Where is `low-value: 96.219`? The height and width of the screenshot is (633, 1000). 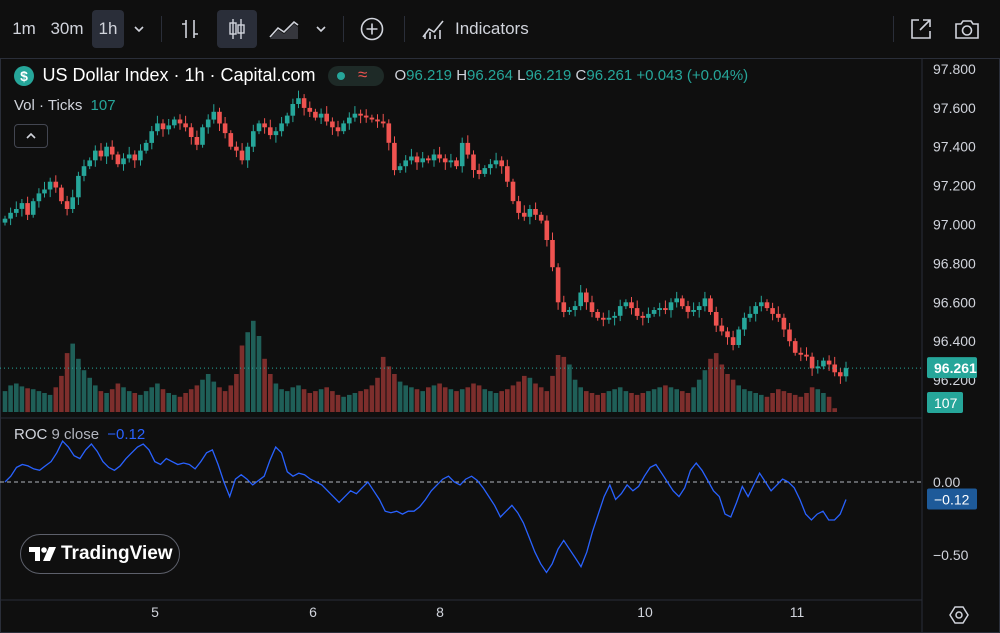 low-value: 96.219 is located at coordinates (548, 75).